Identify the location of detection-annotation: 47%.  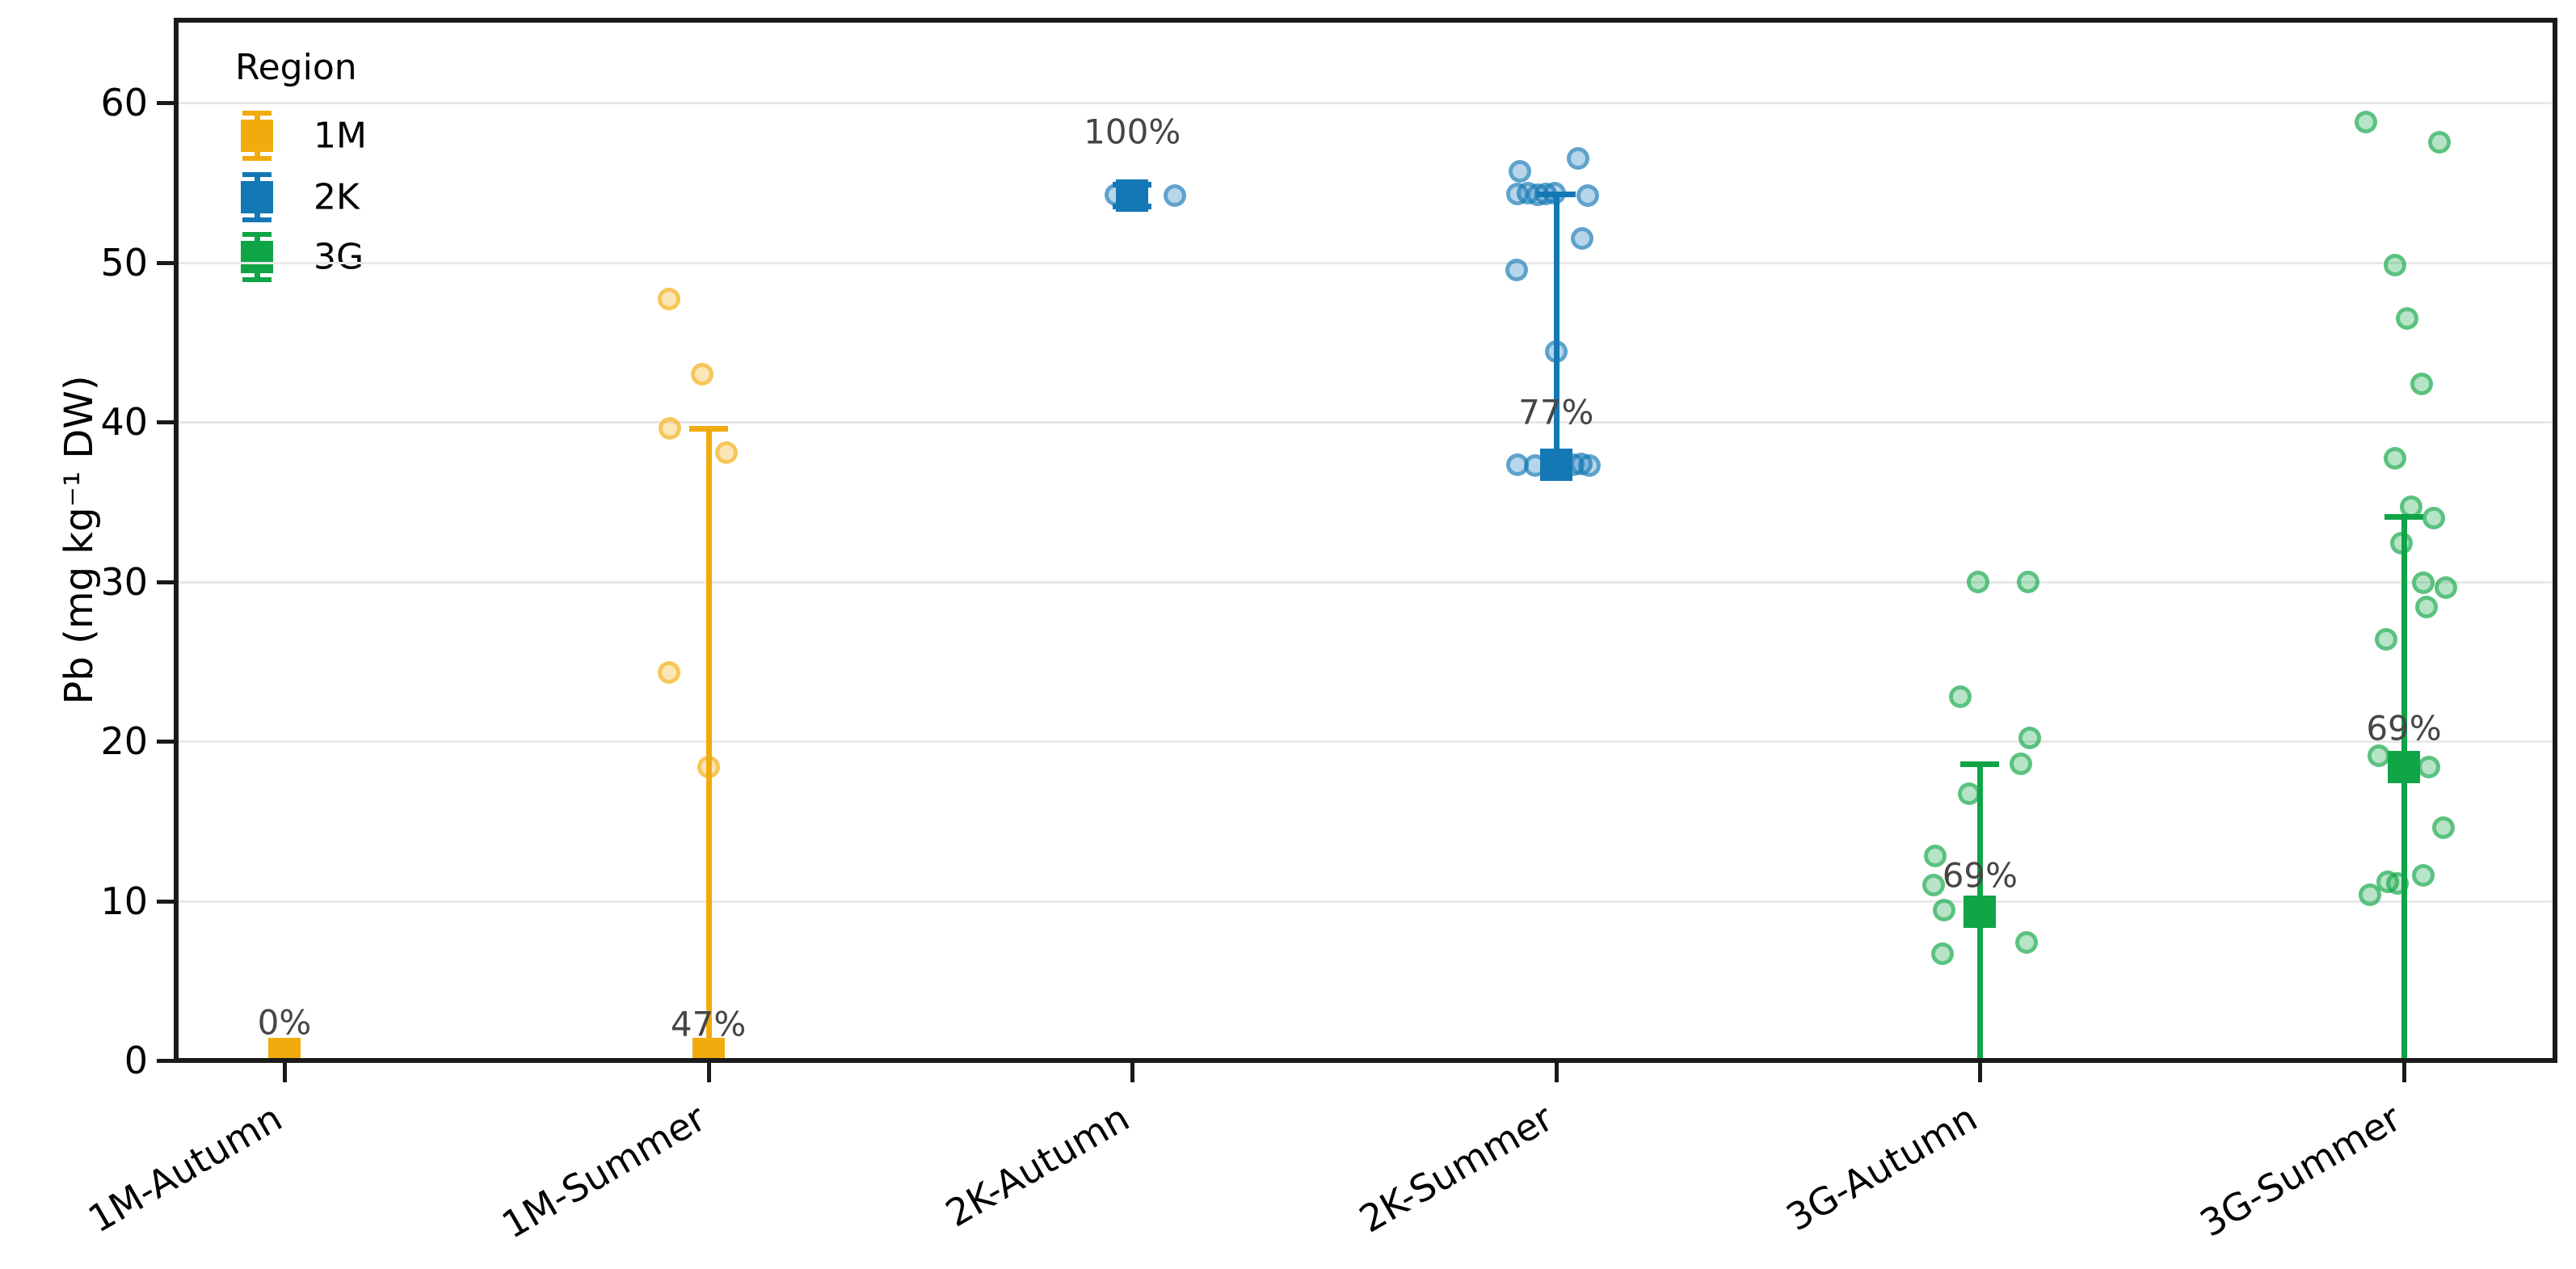
(708, 1024).